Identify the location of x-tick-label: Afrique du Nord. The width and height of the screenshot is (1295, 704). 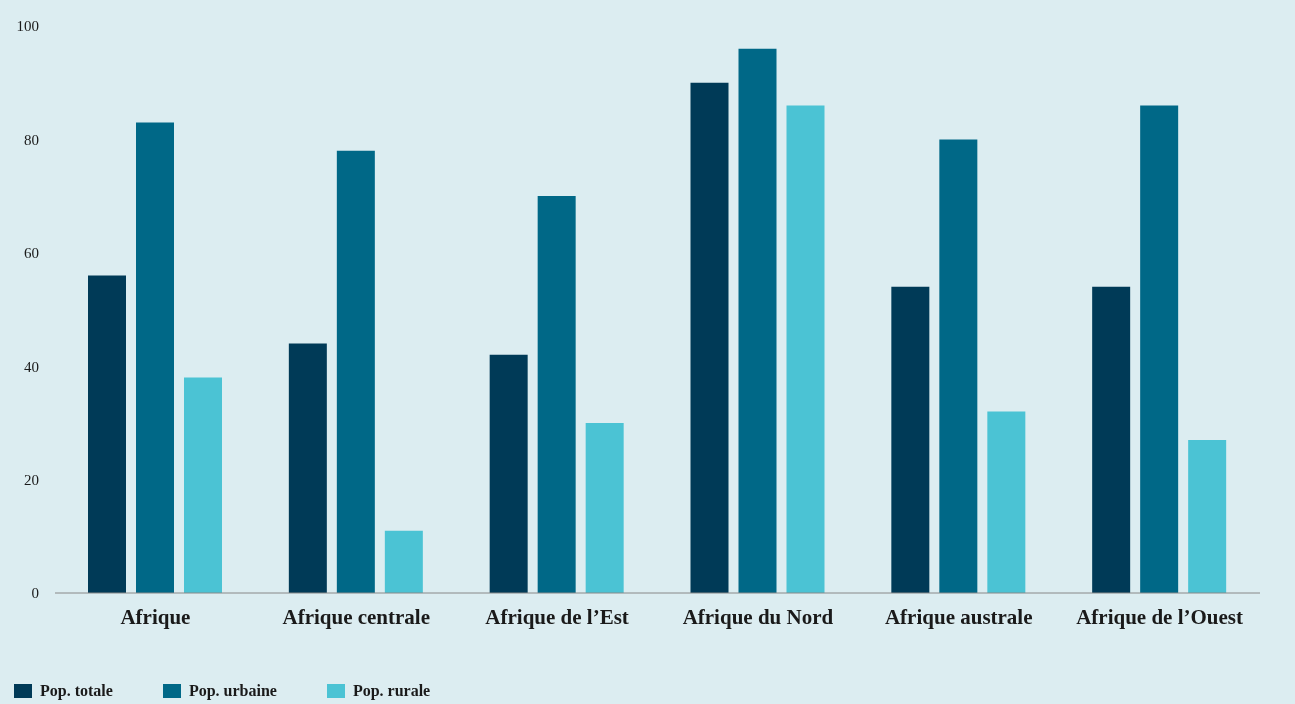
(758, 616).